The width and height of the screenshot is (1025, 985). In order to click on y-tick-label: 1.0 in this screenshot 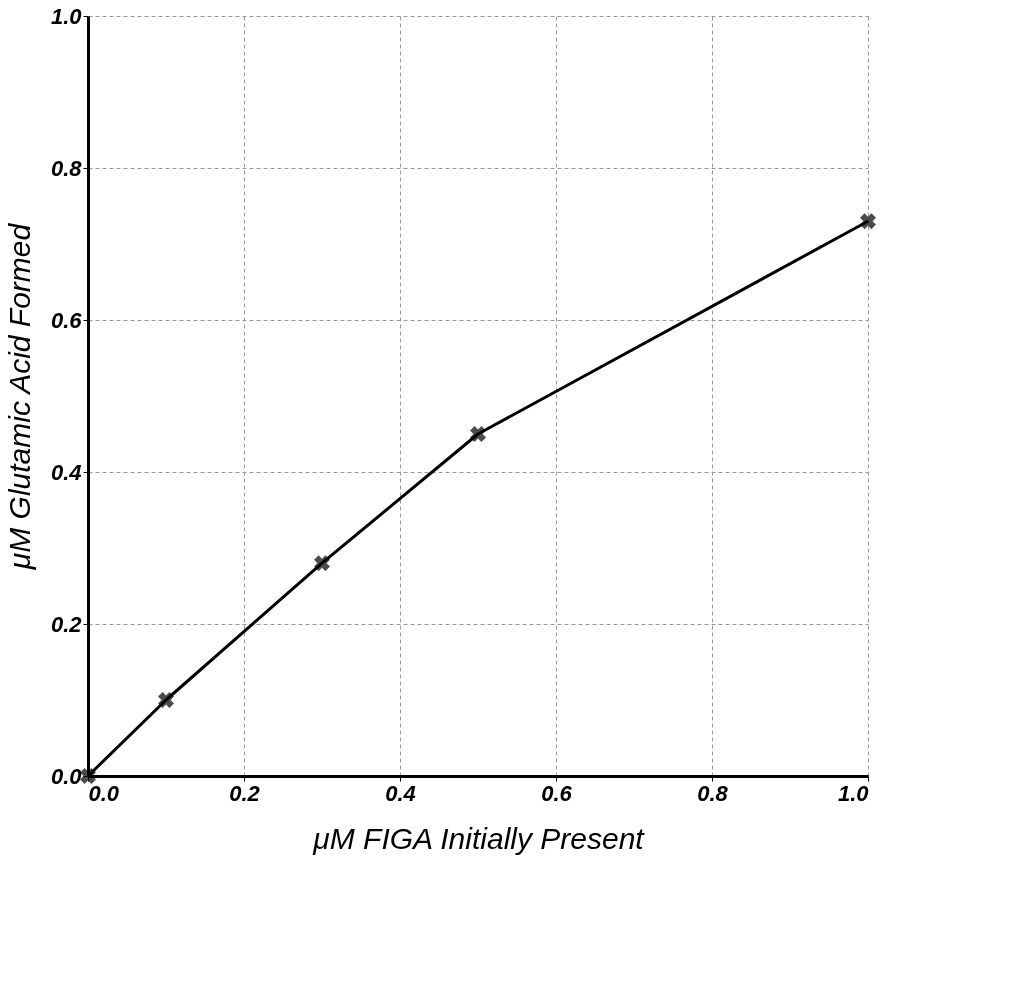, I will do `click(66, 16)`.